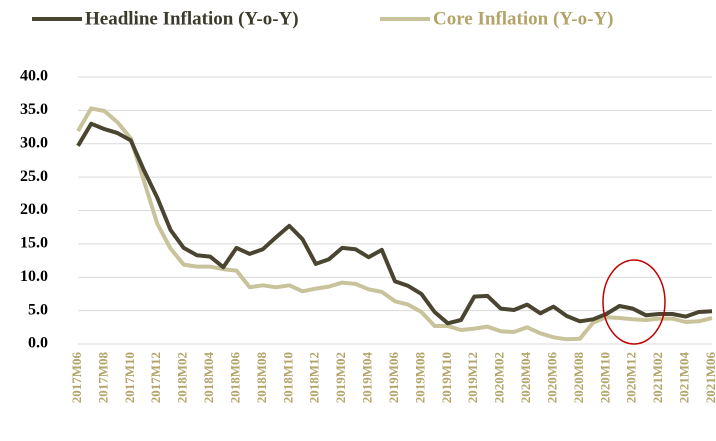 This screenshot has width=716, height=441. Describe the element at coordinates (551, 378) in the screenshot. I see `x-tick-label: 2020M06` at that location.